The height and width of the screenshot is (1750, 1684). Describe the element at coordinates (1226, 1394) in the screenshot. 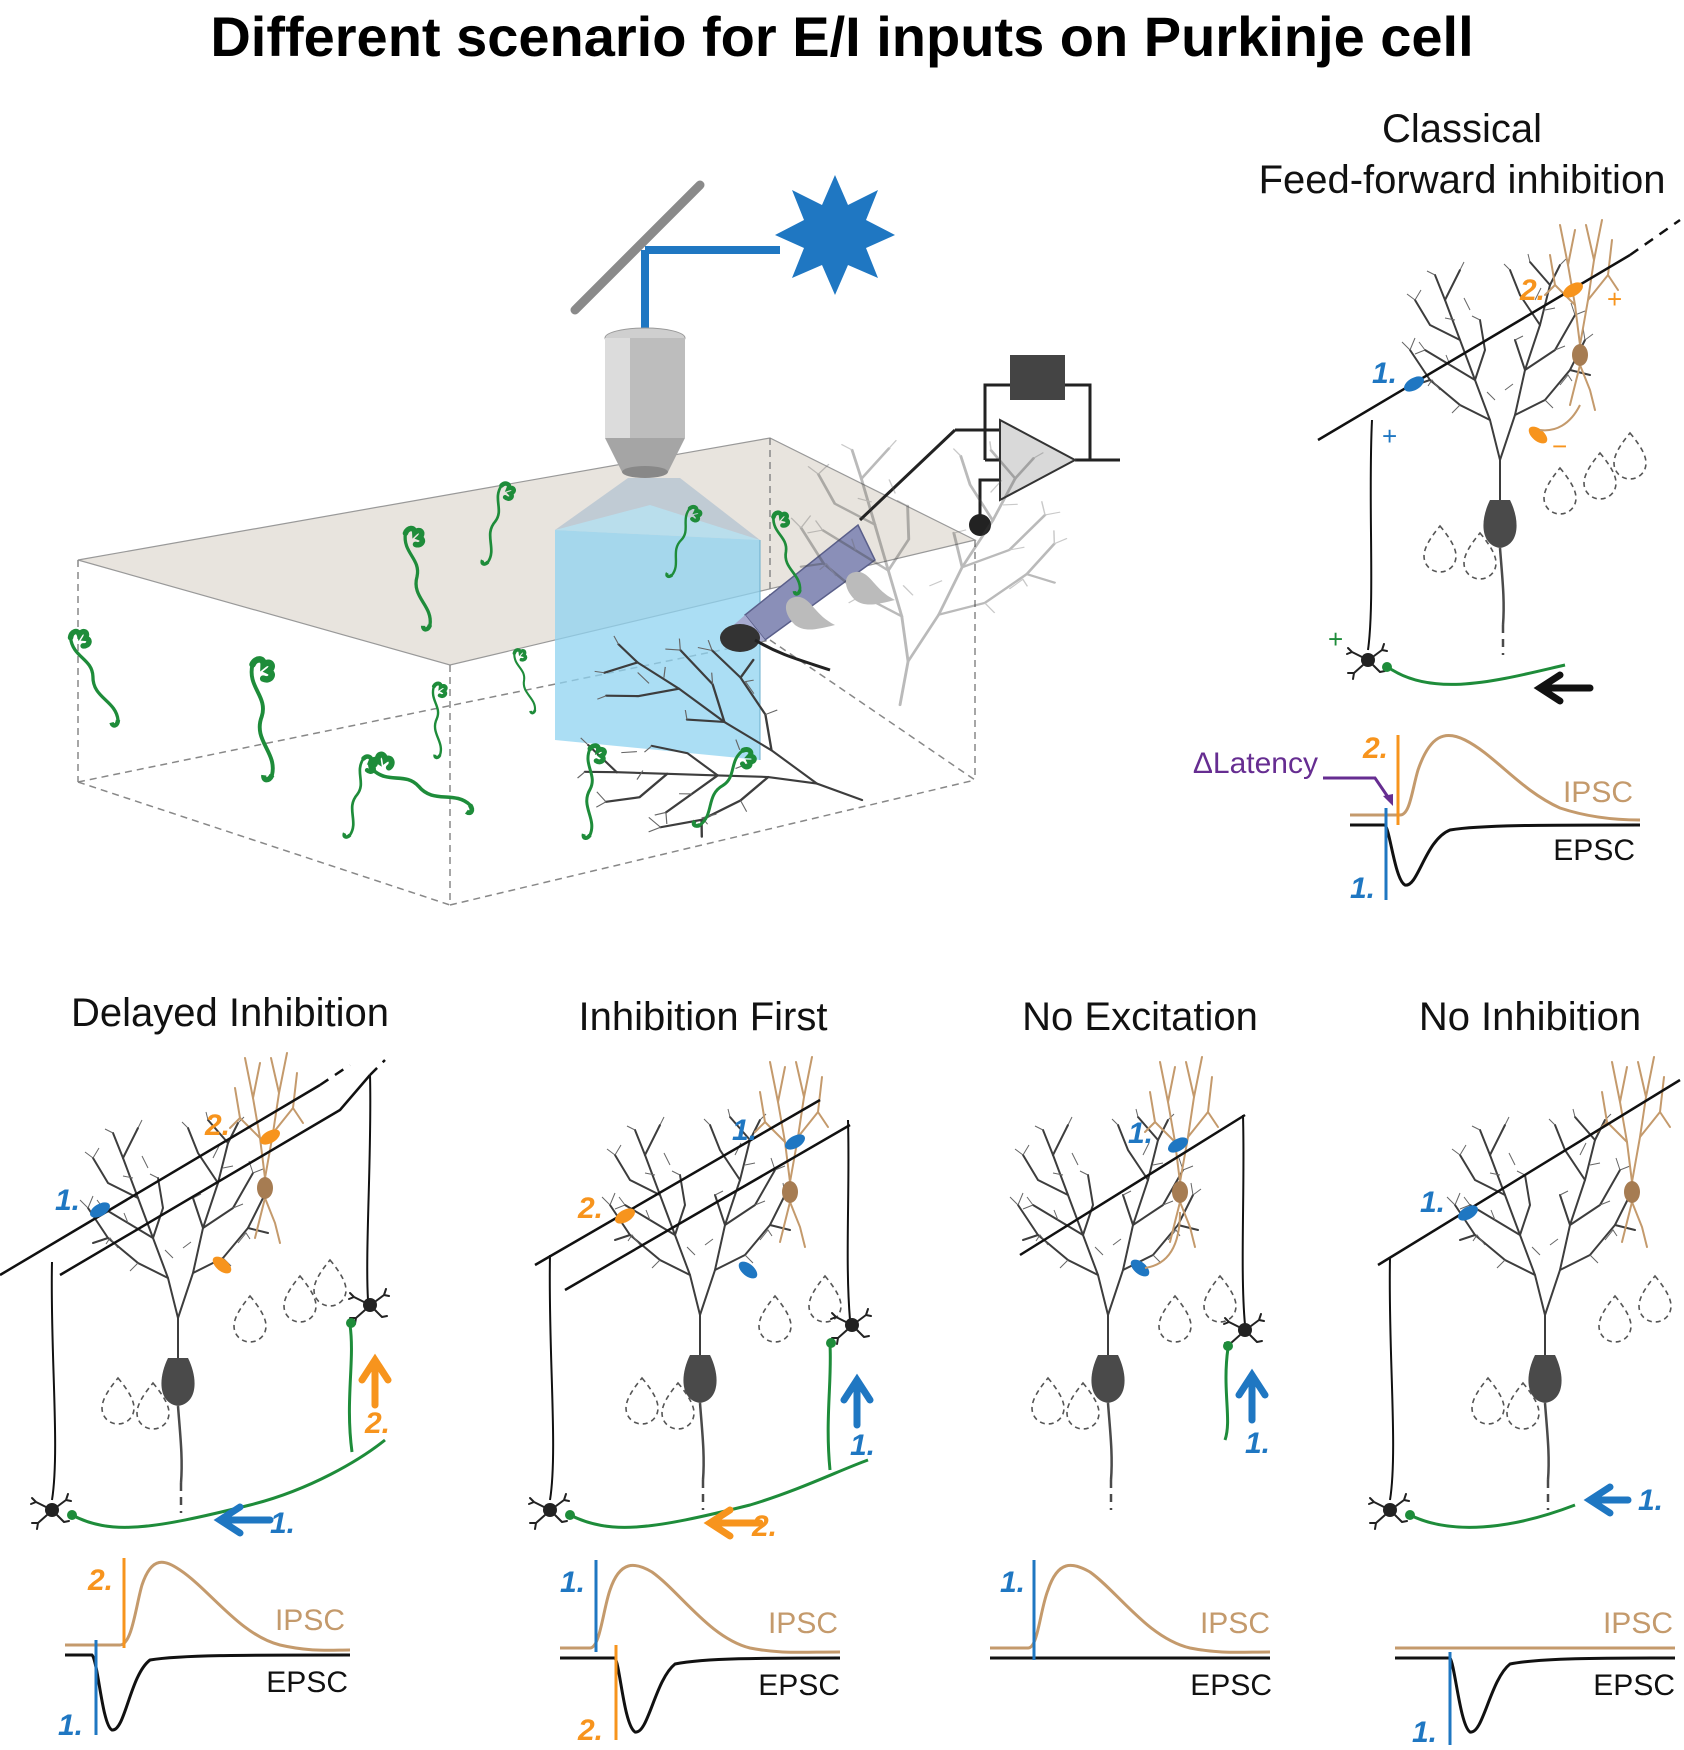

I see `noexc-mossy-fiber` at that location.